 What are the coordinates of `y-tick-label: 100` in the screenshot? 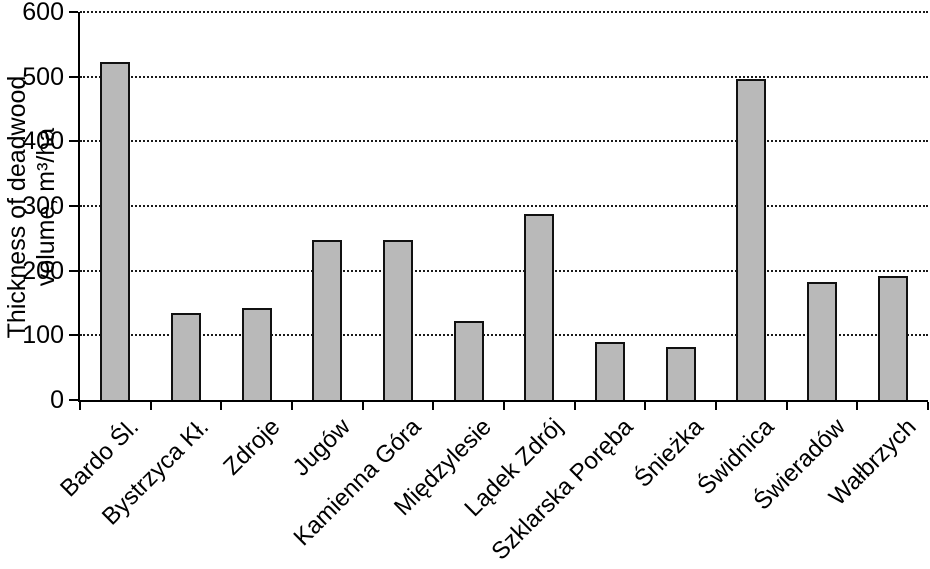 It's located at (43, 335).